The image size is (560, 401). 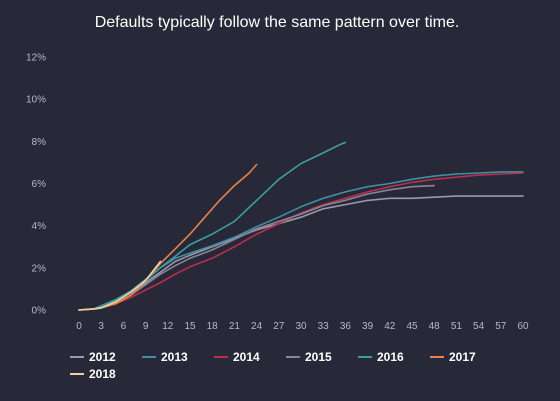 I want to click on y-axis-ticks: 0% 2% 4% 6% 8% 10% 12%, so click(x=36, y=185).